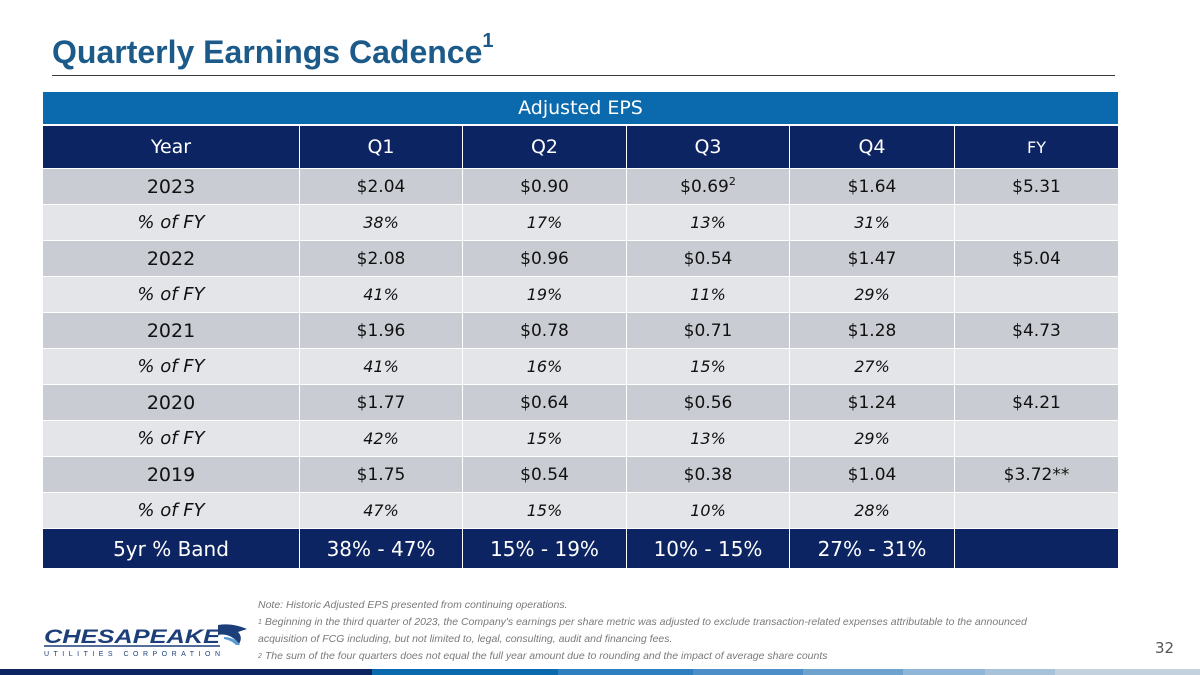 The height and width of the screenshot is (675, 1200). I want to click on cell-fy: $5.31, so click(1036, 186).